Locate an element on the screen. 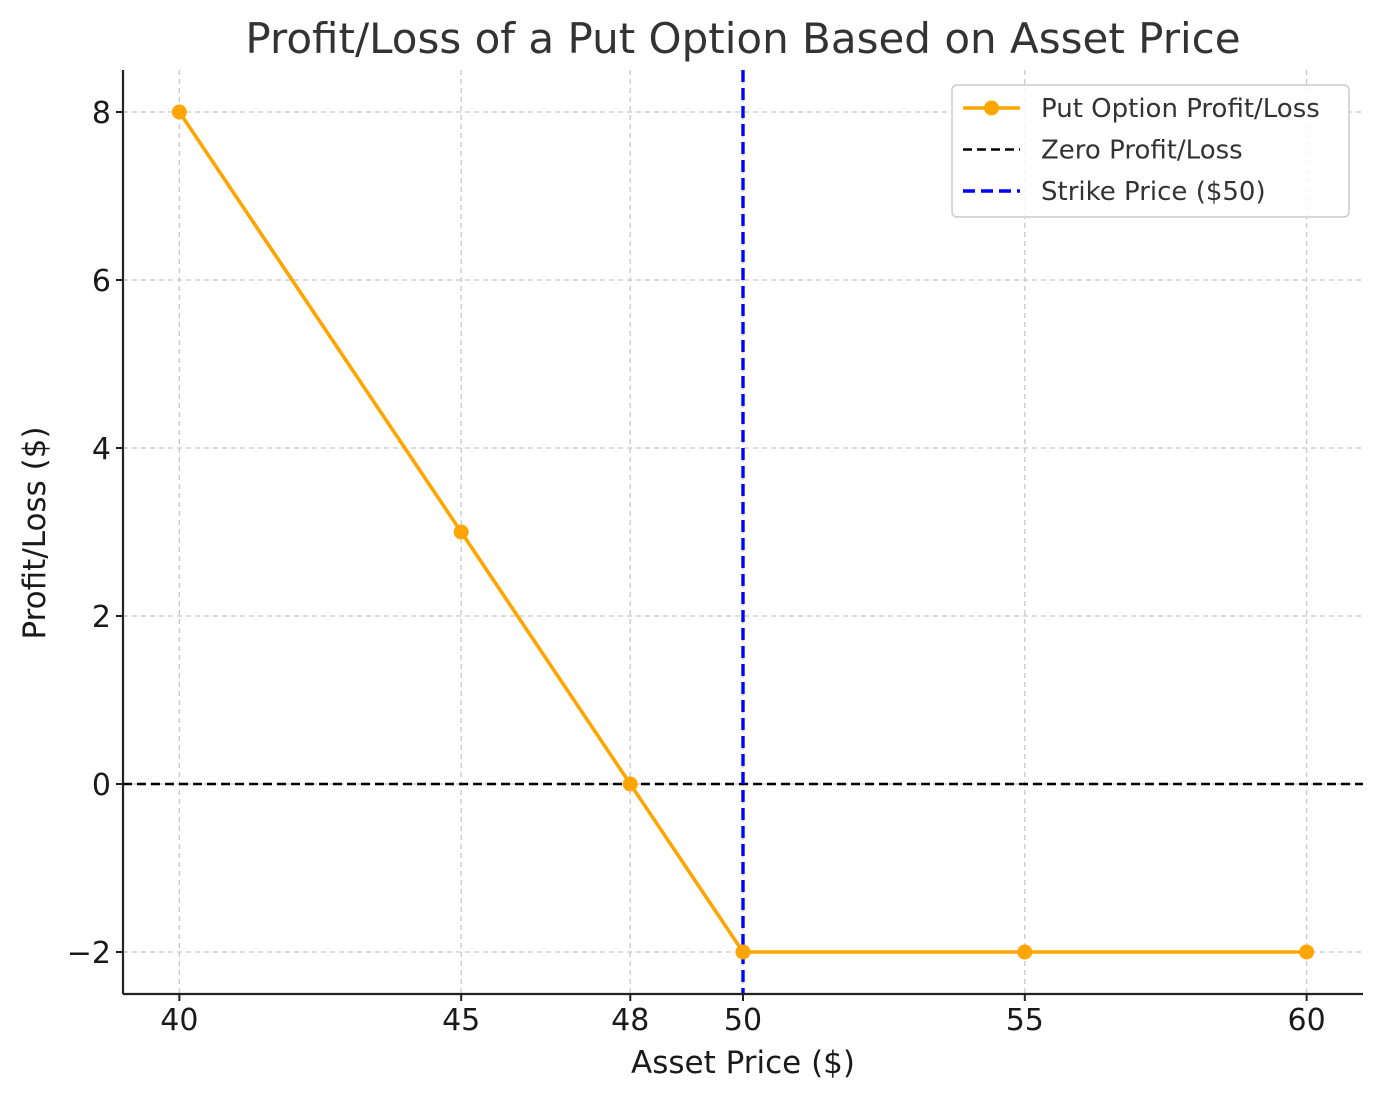 The height and width of the screenshot is (1101, 1383). y-tick-label: −2 is located at coordinates (89, 953).